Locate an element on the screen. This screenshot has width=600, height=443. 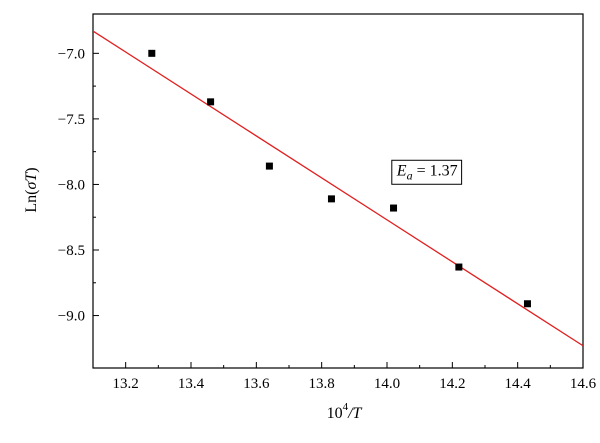
annotation-text: Ea = 1.37 is located at coordinates (427, 172).